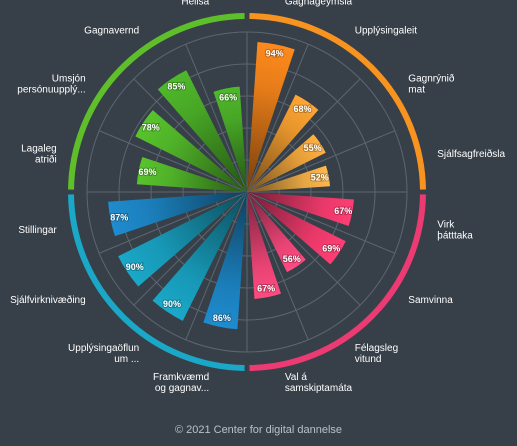 This screenshot has width=517, height=446. Describe the element at coordinates (319, 4) in the screenshot. I see `category-label: Gagnageymsla` at that location.